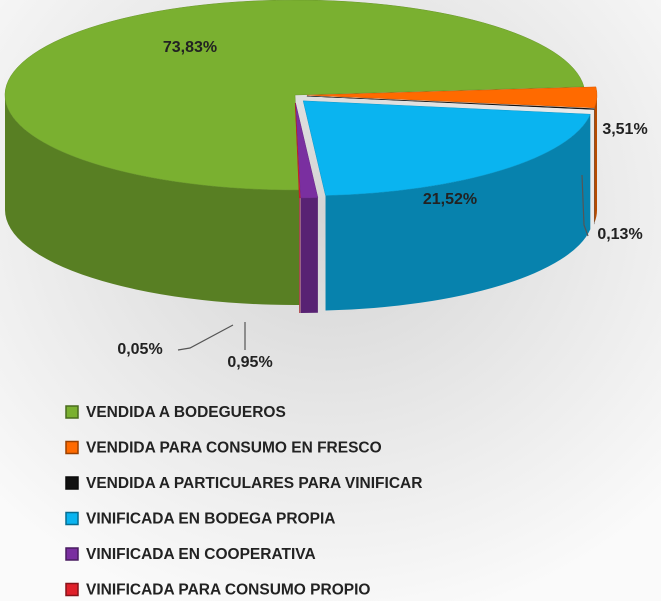  What do you see at coordinates (190, 47) in the screenshot?
I see `data-label: 73,83%` at bounding box center [190, 47].